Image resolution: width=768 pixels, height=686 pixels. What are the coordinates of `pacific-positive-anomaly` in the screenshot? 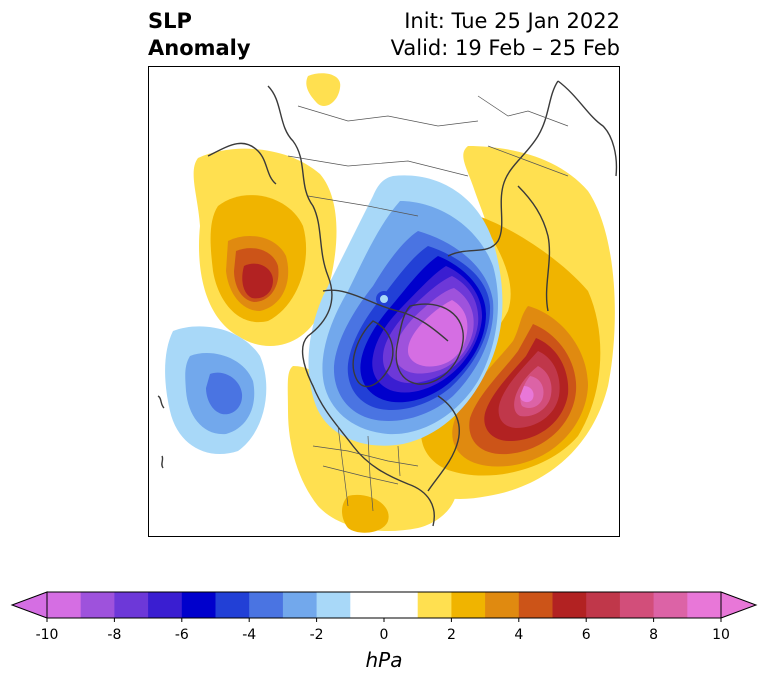 It's located at (265, 247).